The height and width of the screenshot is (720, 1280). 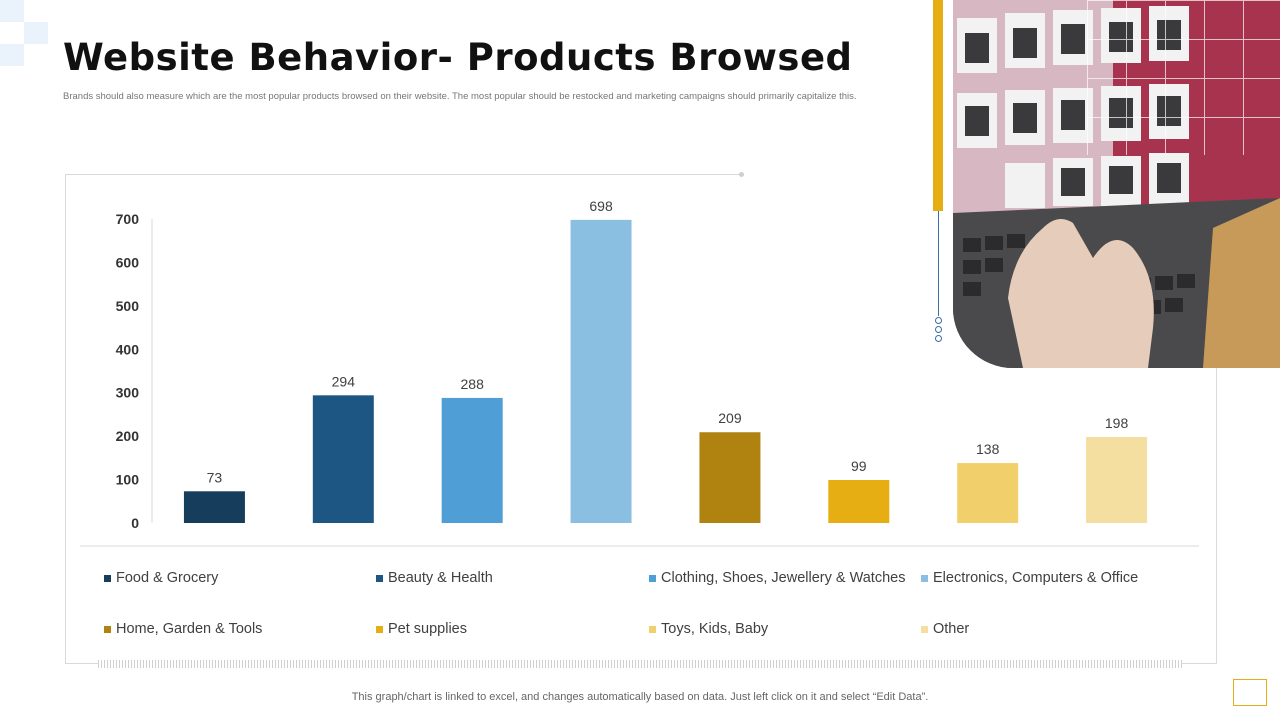 What do you see at coordinates (134, 371) in the screenshot?
I see `y-axis: 0 100 200 300 400 500 600 700` at bounding box center [134, 371].